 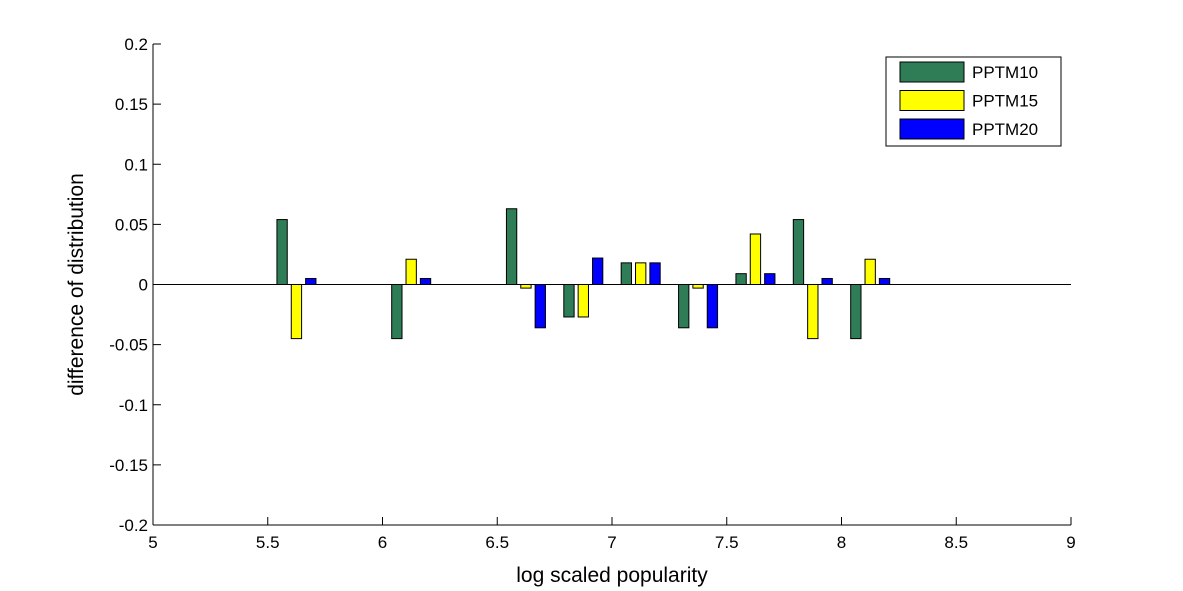 I want to click on x-tick-label: 6.5, so click(x=497, y=542).